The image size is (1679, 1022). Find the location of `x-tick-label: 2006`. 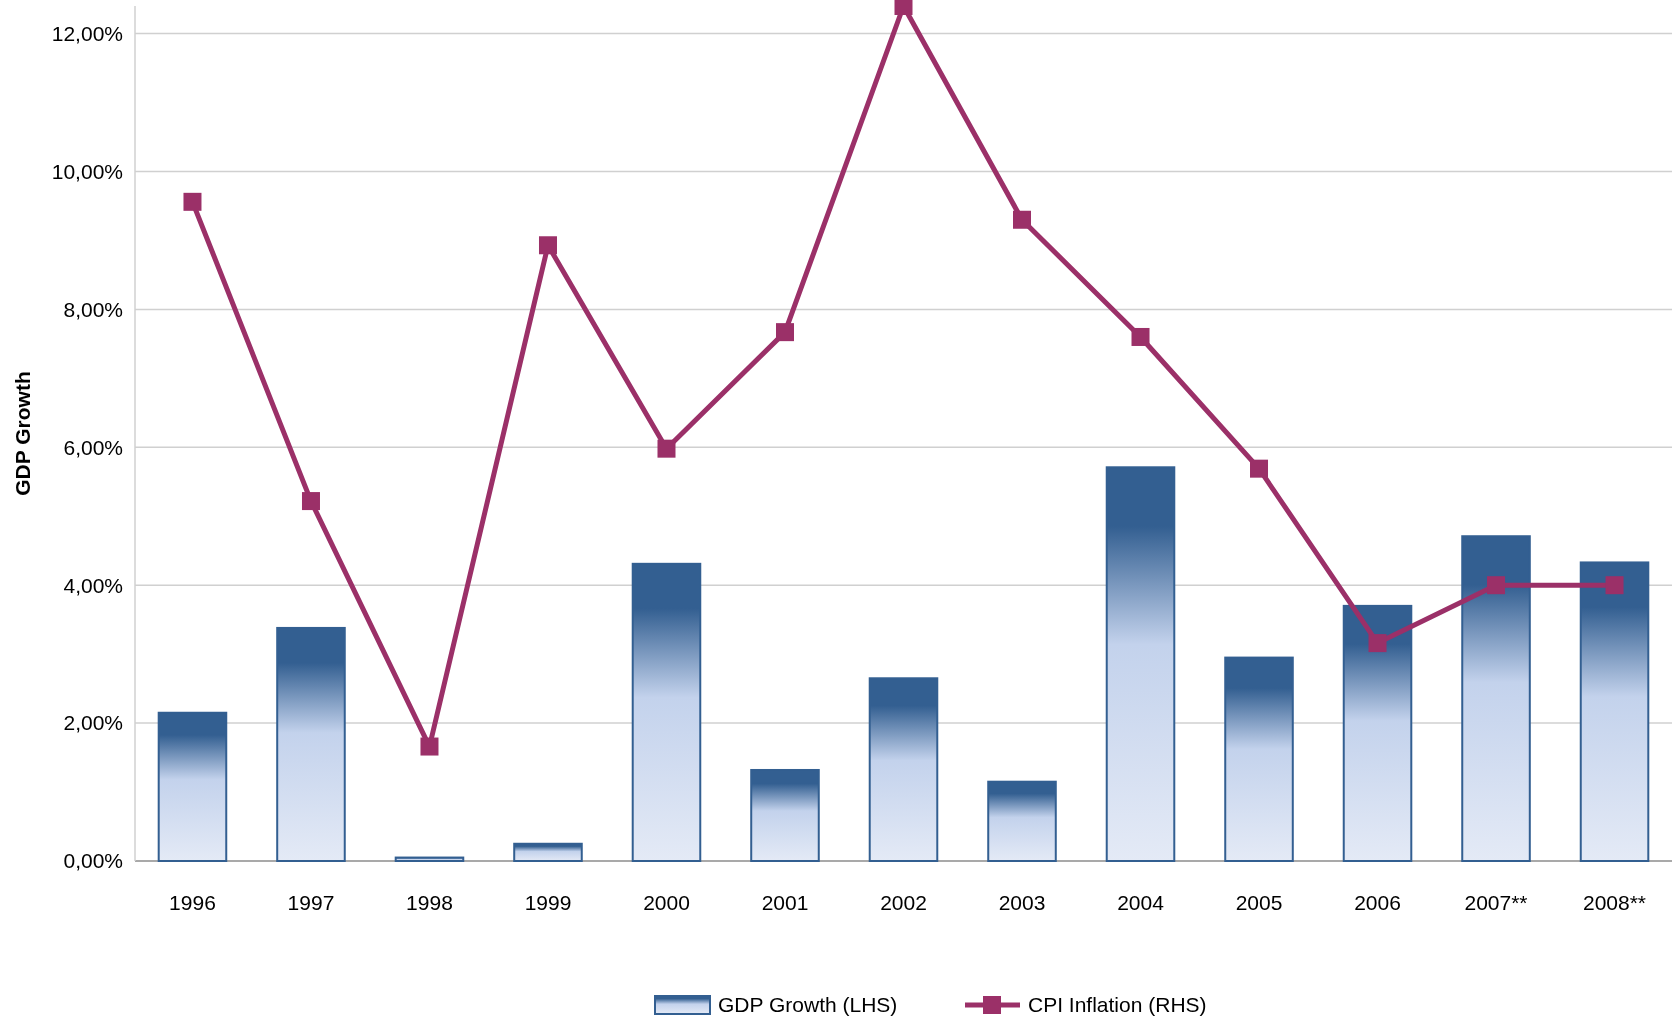

x-tick-label: 2006 is located at coordinates (1377, 903).